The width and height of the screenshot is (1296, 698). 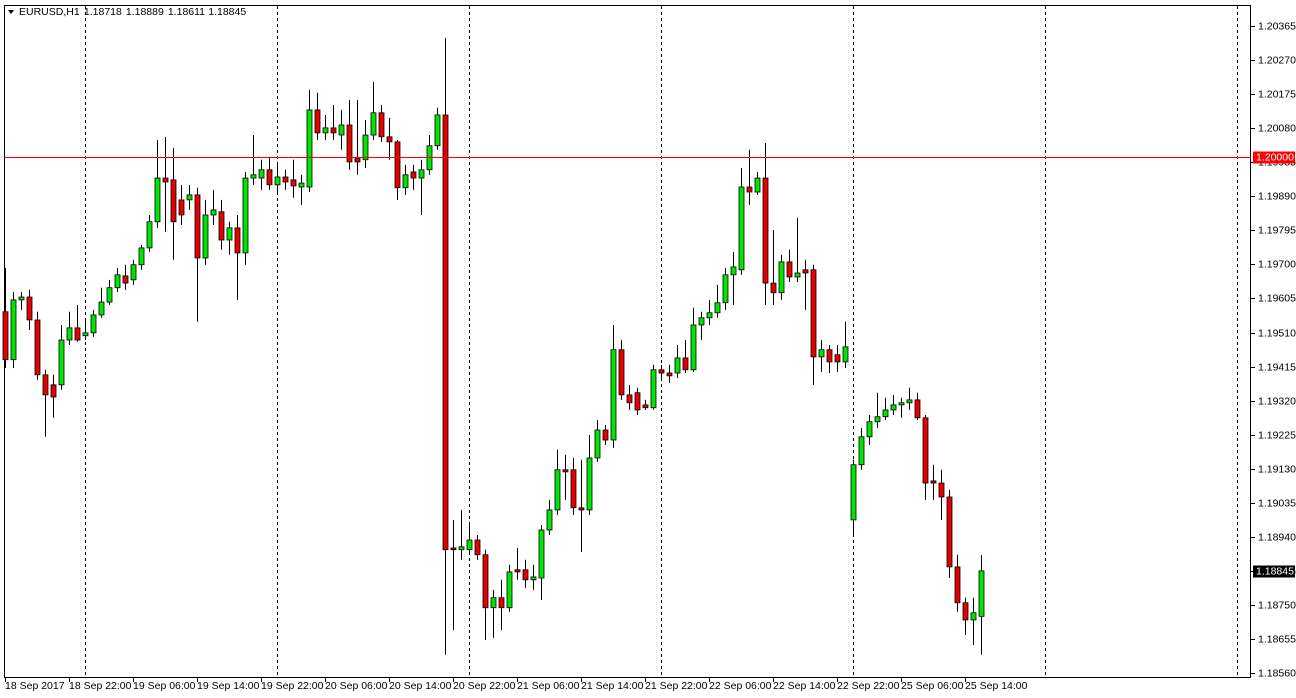 What do you see at coordinates (740, 686) in the screenshot?
I see `x-tick-label: 22 Sep 06:00` at bounding box center [740, 686].